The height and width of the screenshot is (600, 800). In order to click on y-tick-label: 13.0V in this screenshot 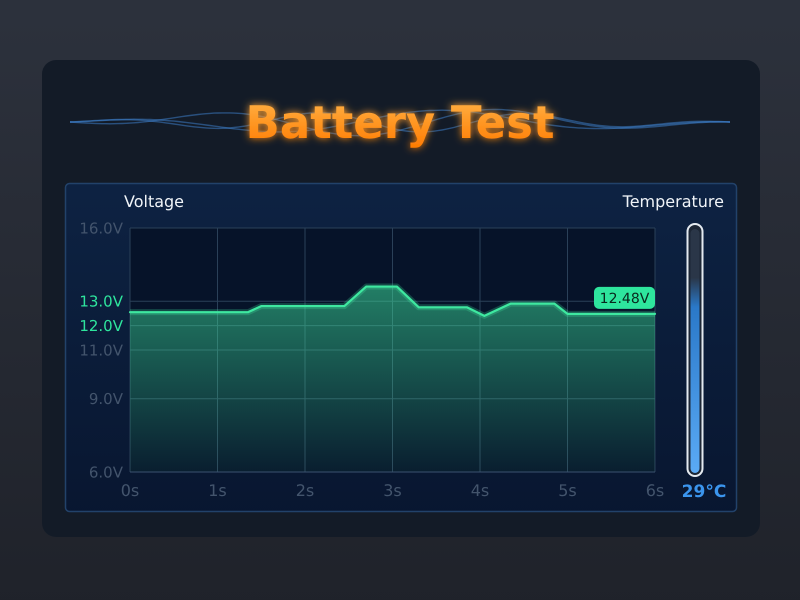, I will do `click(101, 301)`.